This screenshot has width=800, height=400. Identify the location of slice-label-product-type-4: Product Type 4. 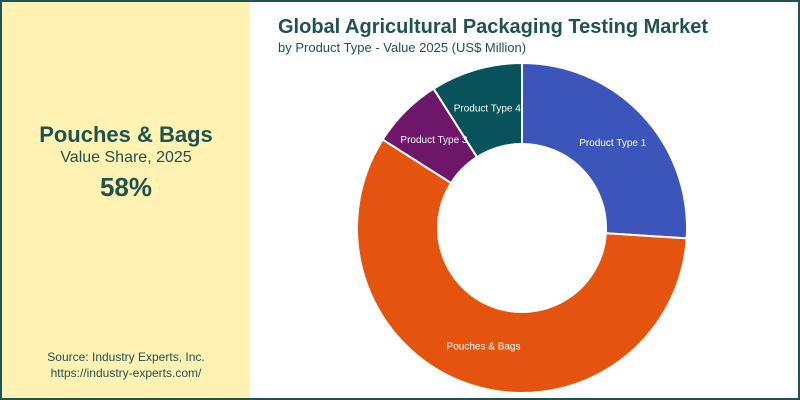
(488, 108).